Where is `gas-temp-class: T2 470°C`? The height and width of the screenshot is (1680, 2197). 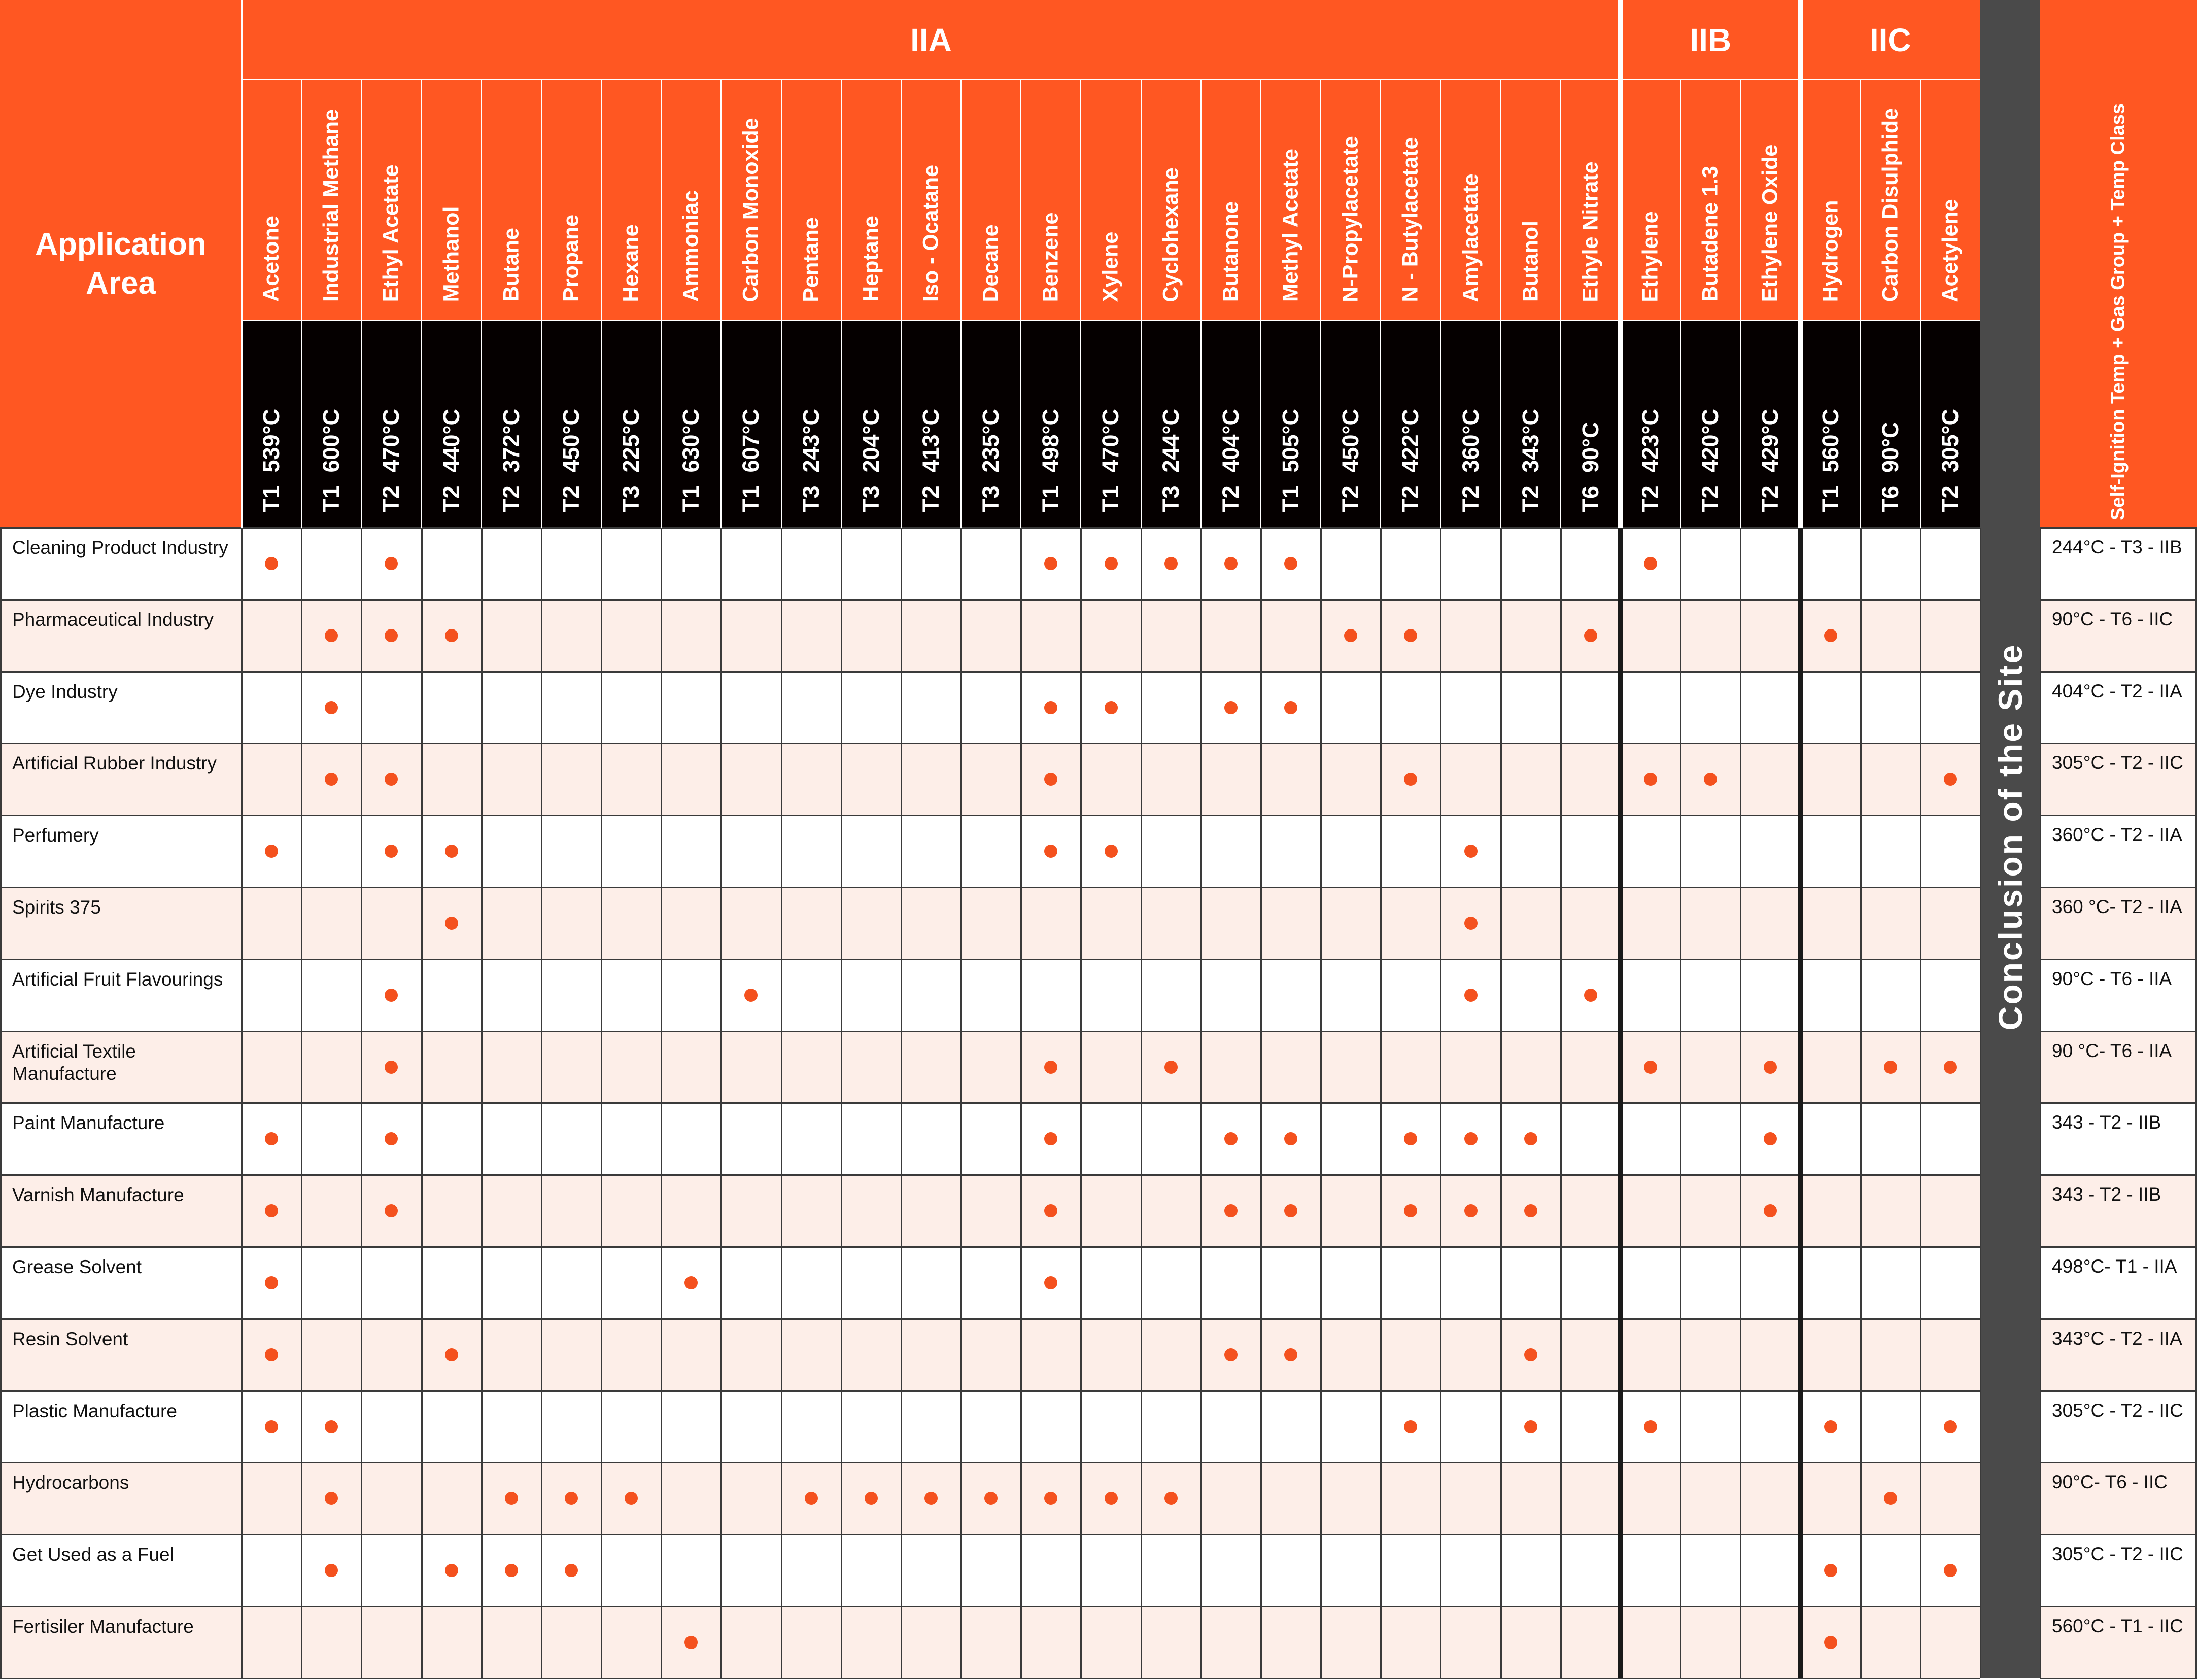 gas-temp-class: T2 470°C is located at coordinates (391, 461).